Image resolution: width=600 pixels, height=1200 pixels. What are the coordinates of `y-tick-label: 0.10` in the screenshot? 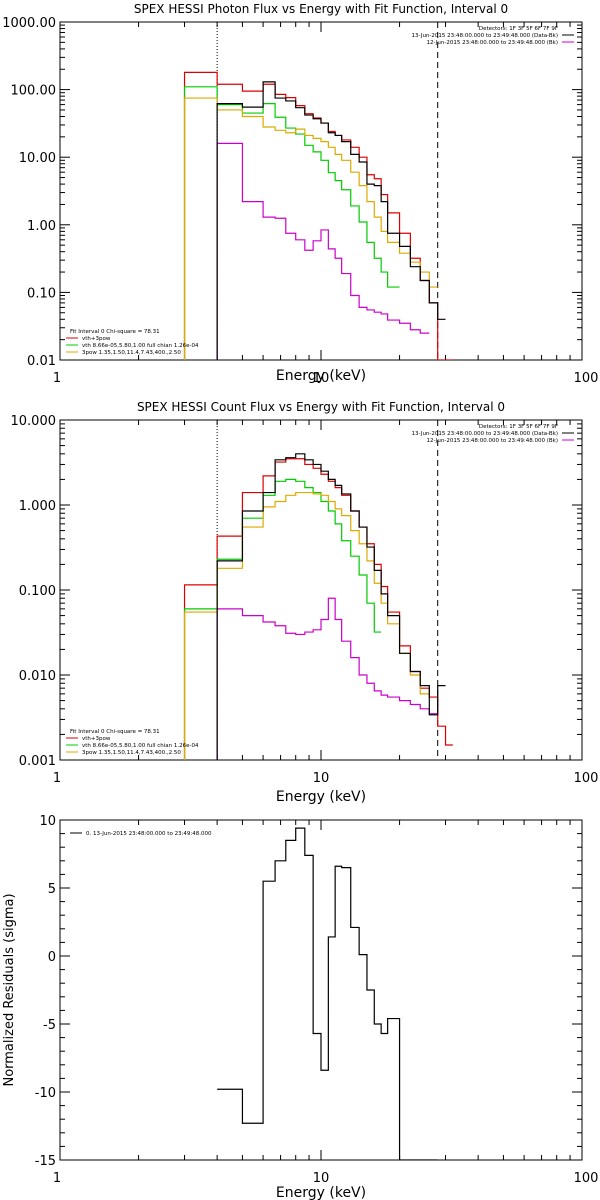 It's located at (41, 293).